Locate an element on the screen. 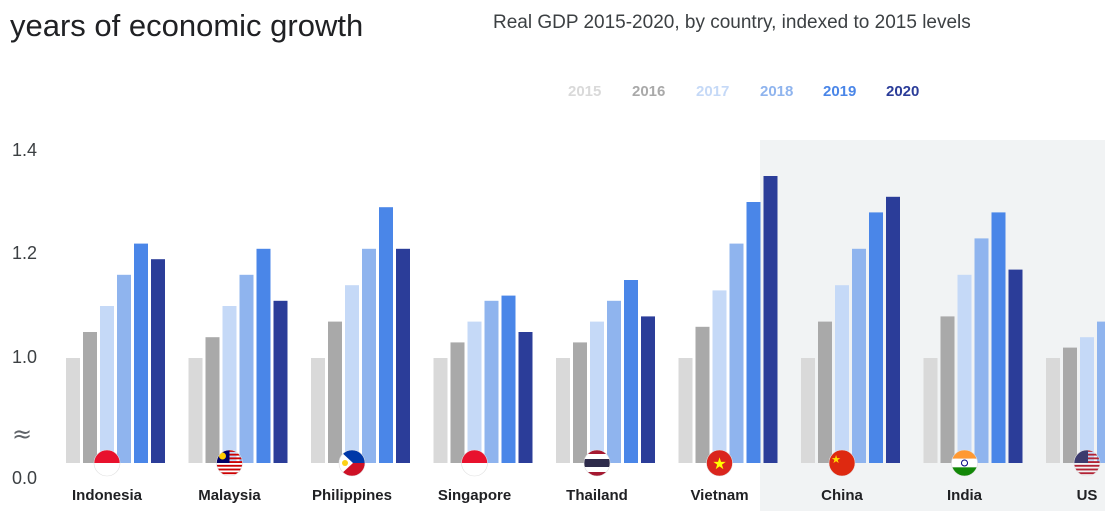 This screenshot has height=511, width=1105. legend-item-2017: 2017 is located at coordinates (712, 91).